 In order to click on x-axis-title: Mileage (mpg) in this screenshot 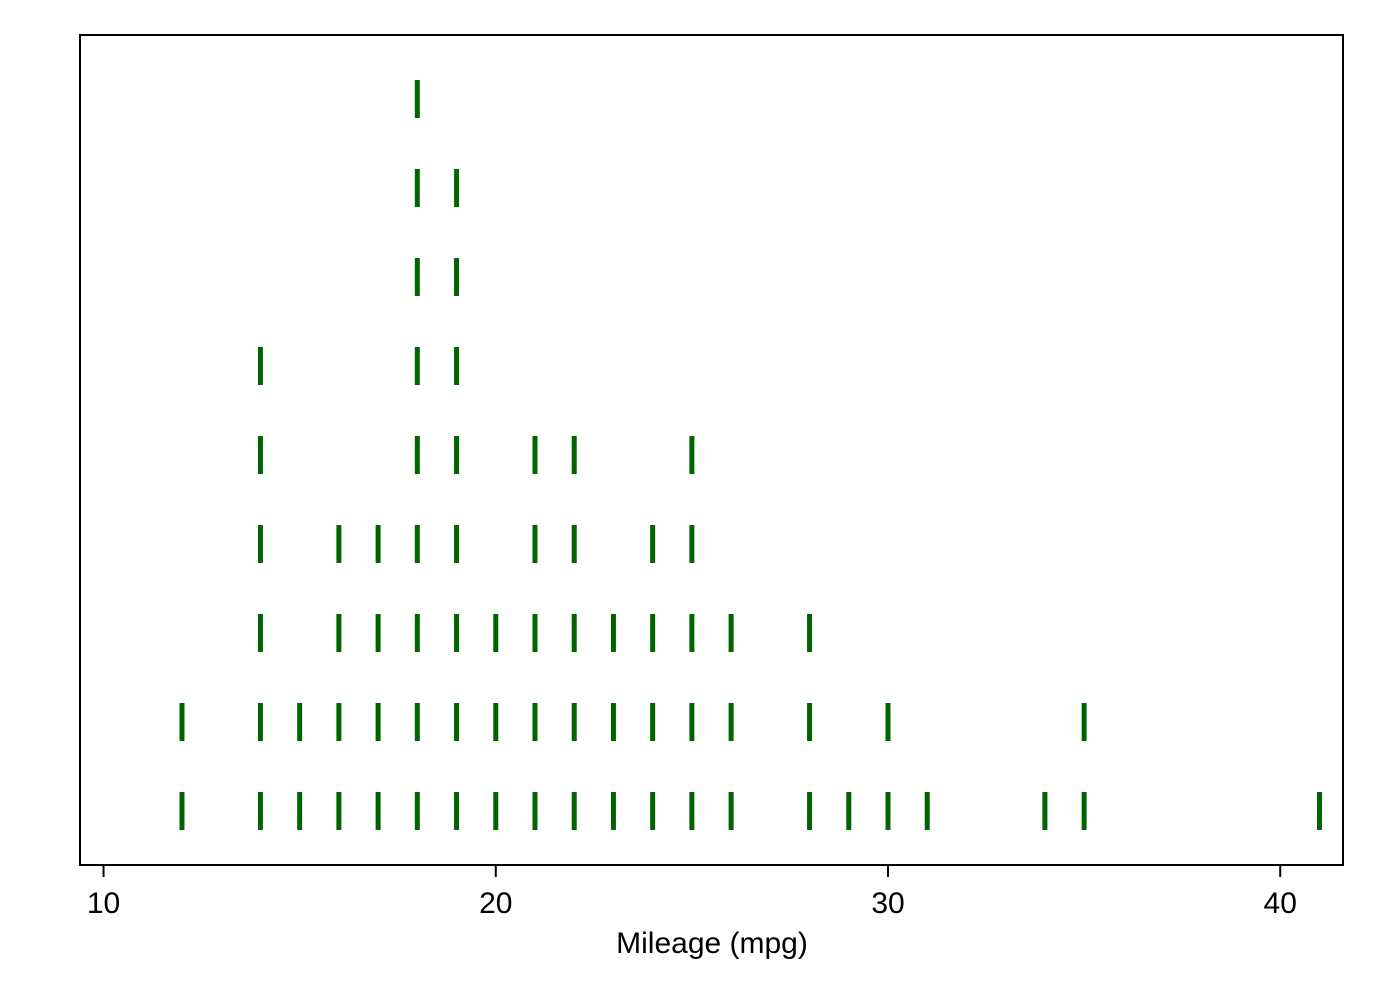, I will do `click(712, 943)`.